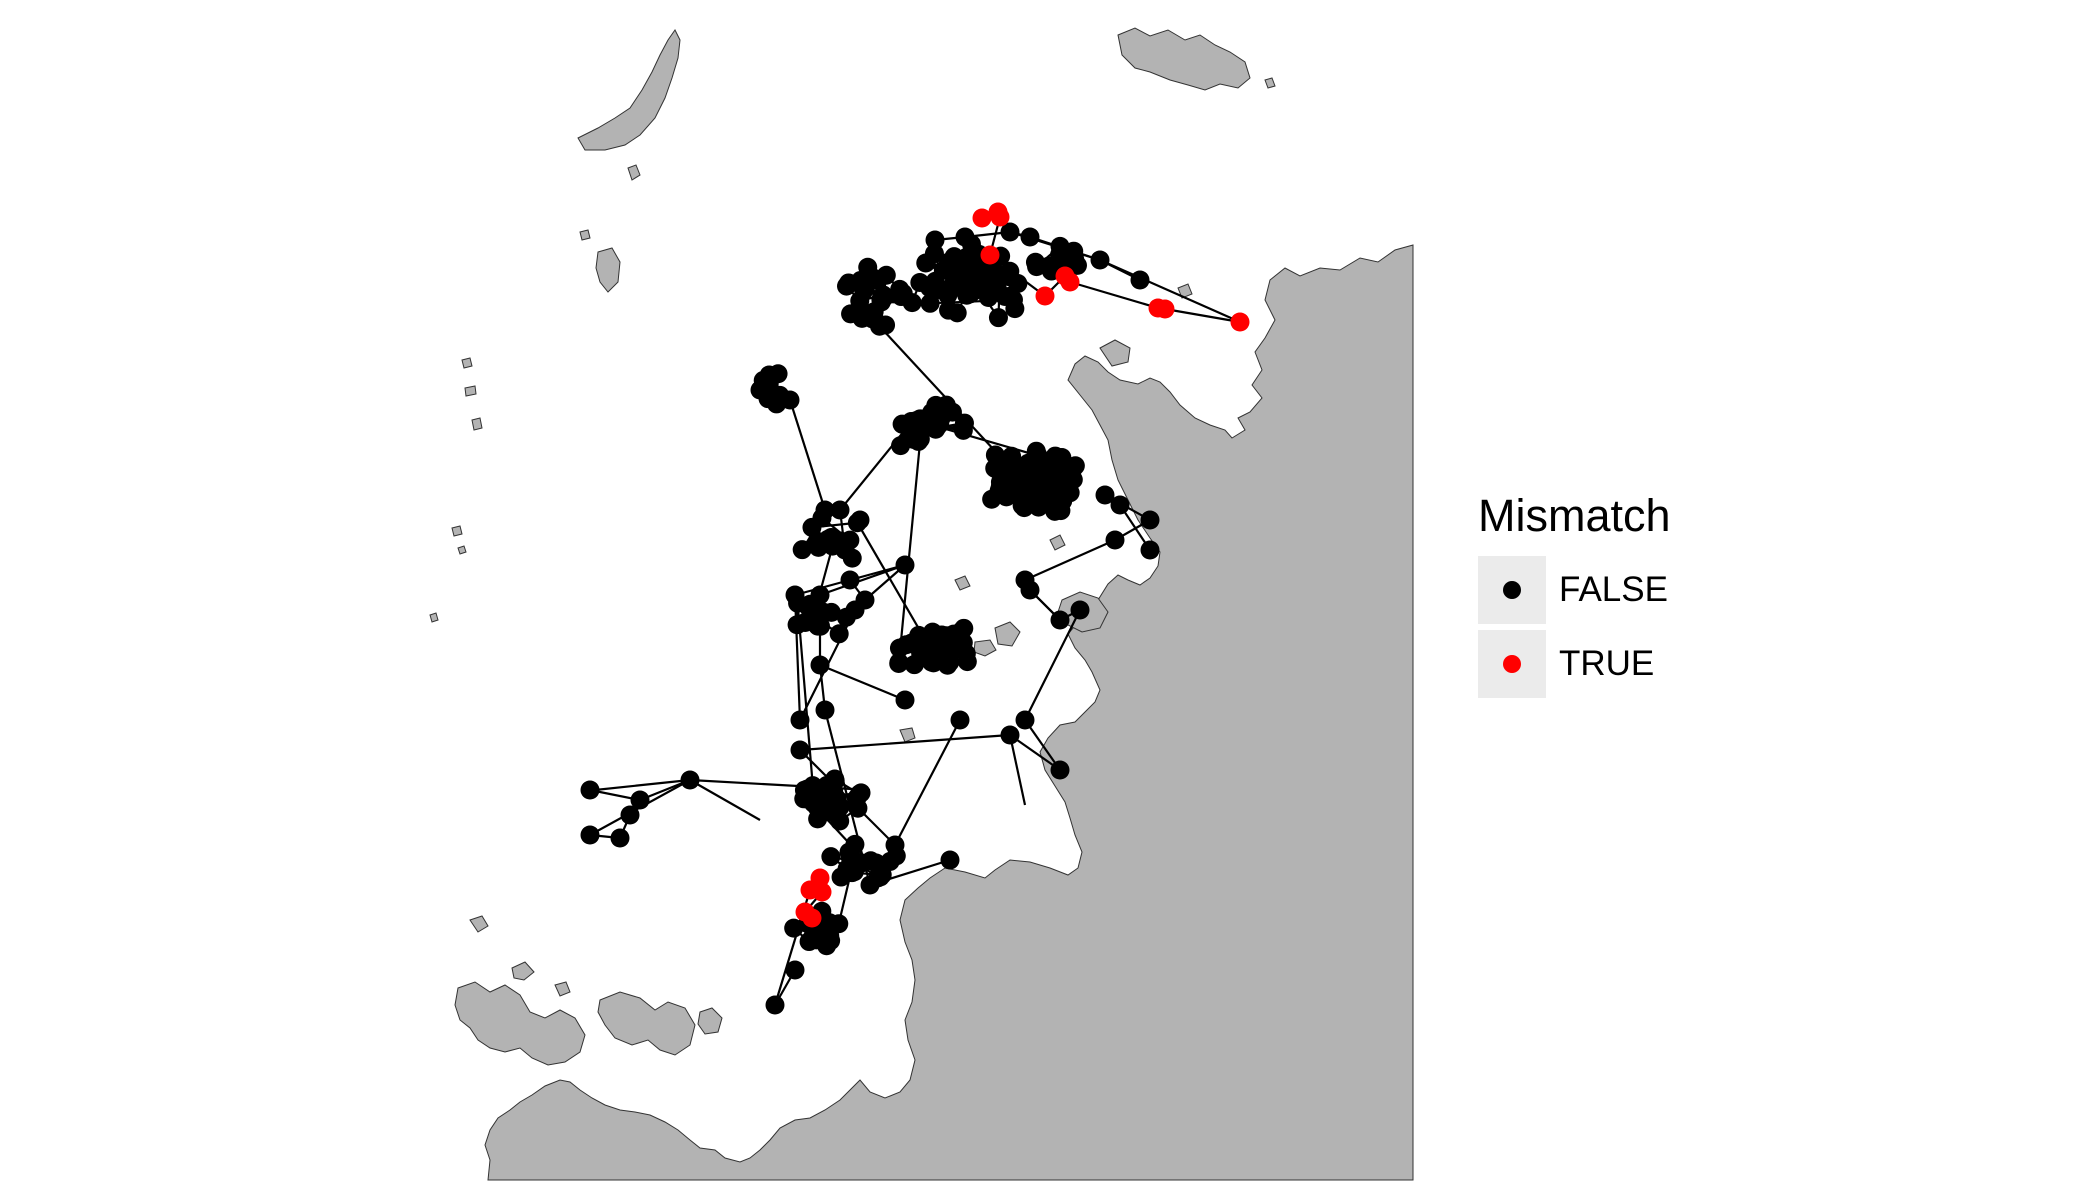  I want to click on legend: Mismatch FALSE TRUE, so click(1608, 596).